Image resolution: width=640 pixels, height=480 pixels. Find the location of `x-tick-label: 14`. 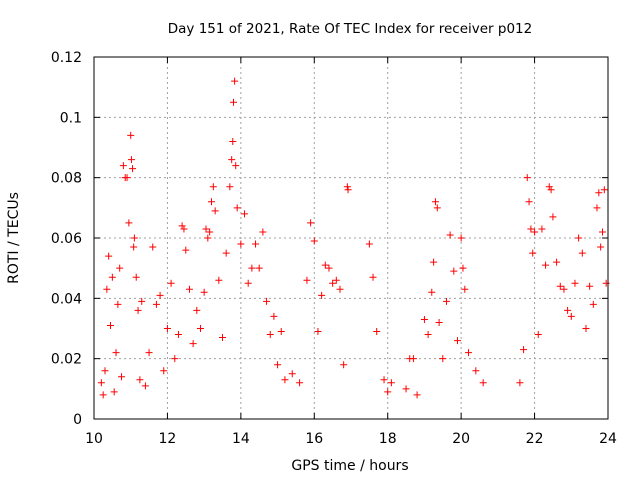

x-tick-label: 14 is located at coordinates (241, 439).